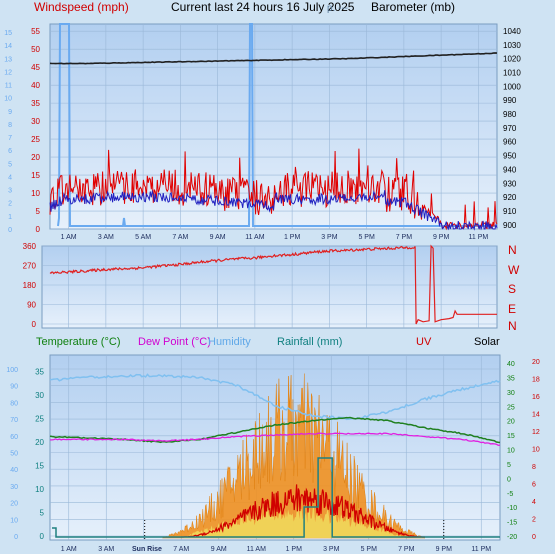 Image resolution: width=555 pixels, height=554 pixels. I want to click on windspeed-label: Windspeed (mph), so click(81, 7).